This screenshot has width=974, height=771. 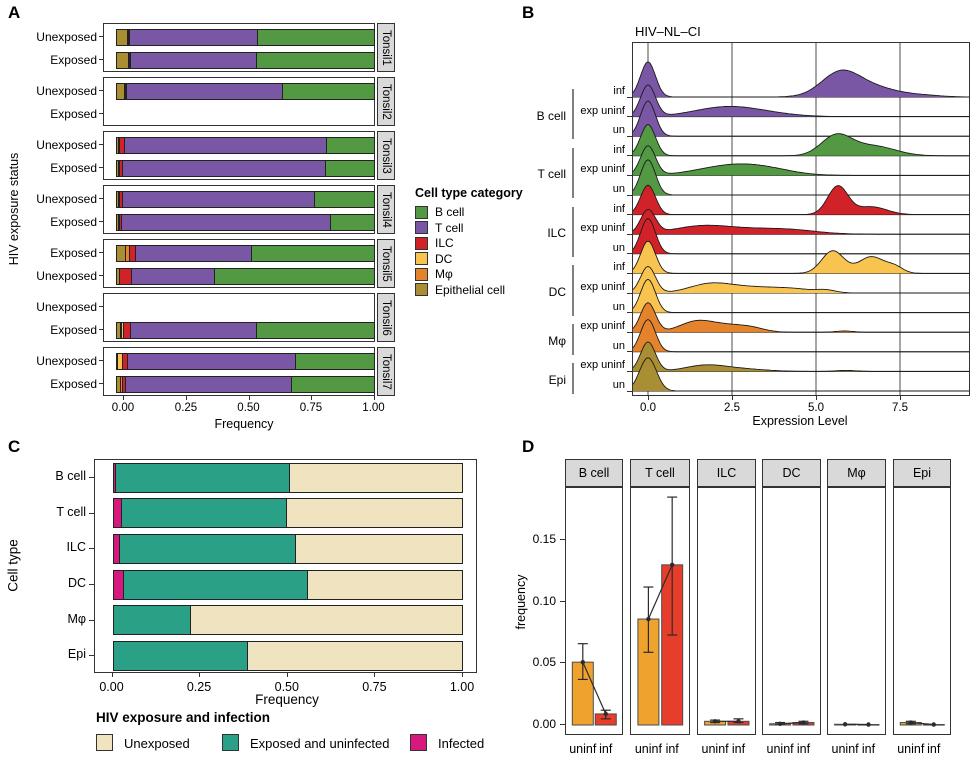 What do you see at coordinates (386, 317) in the screenshot?
I see `facet-strip-label: Tonsil6` at bounding box center [386, 317].